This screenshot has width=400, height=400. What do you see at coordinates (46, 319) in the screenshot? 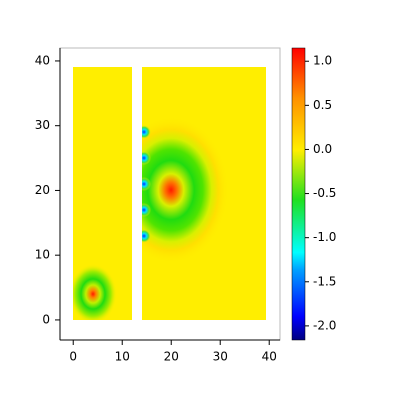
I see `y-tick-label: 0` at bounding box center [46, 319].